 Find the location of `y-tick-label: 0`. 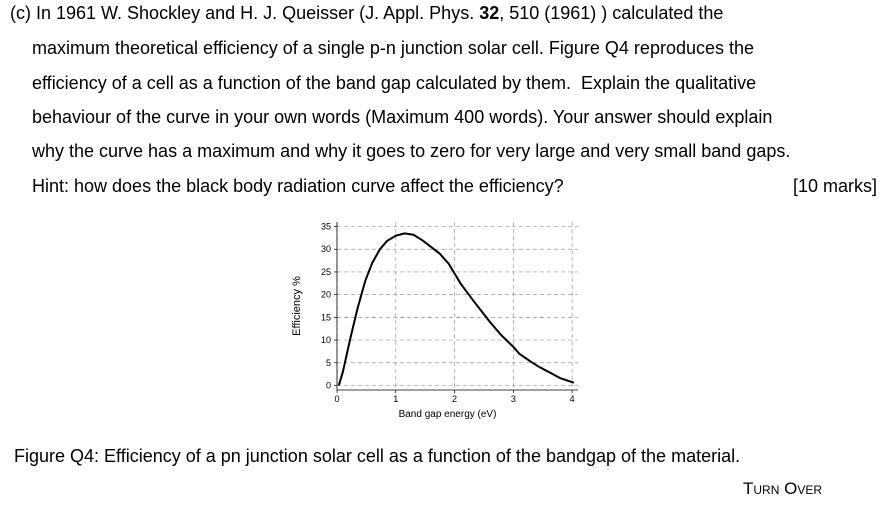

y-tick-label: 0 is located at coordinates (328, 385).